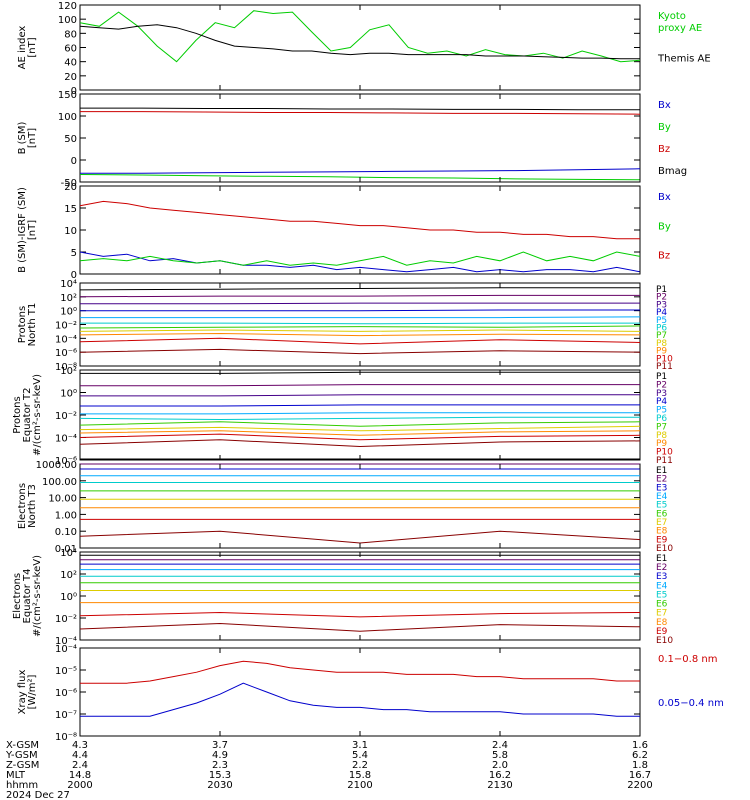 This screenshot has height=800, width=750. What do you see at coordinates (664, 127) in the screenshot?
I see `bsm-legend-by: By` at bounding box center [664, 127].